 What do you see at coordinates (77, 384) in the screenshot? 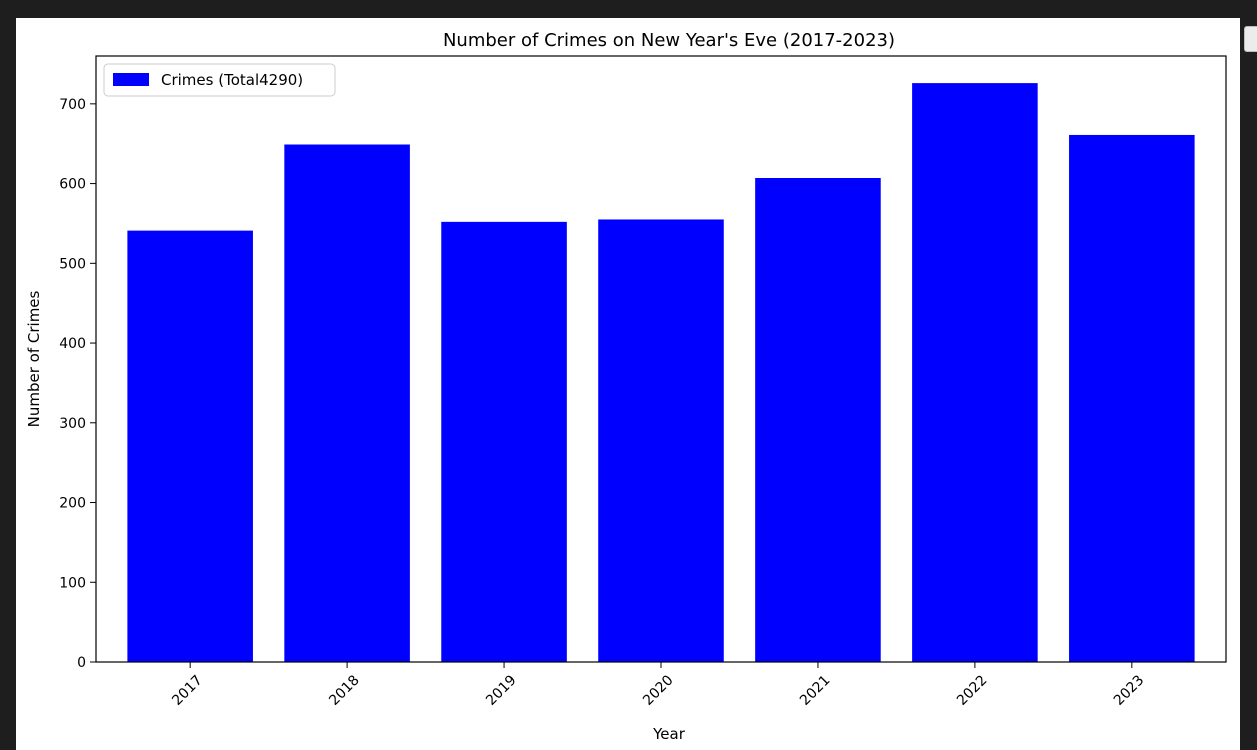
I see `y-axis: 0 100 200 300 400 500 600 700` at bounding box center [77, 384].